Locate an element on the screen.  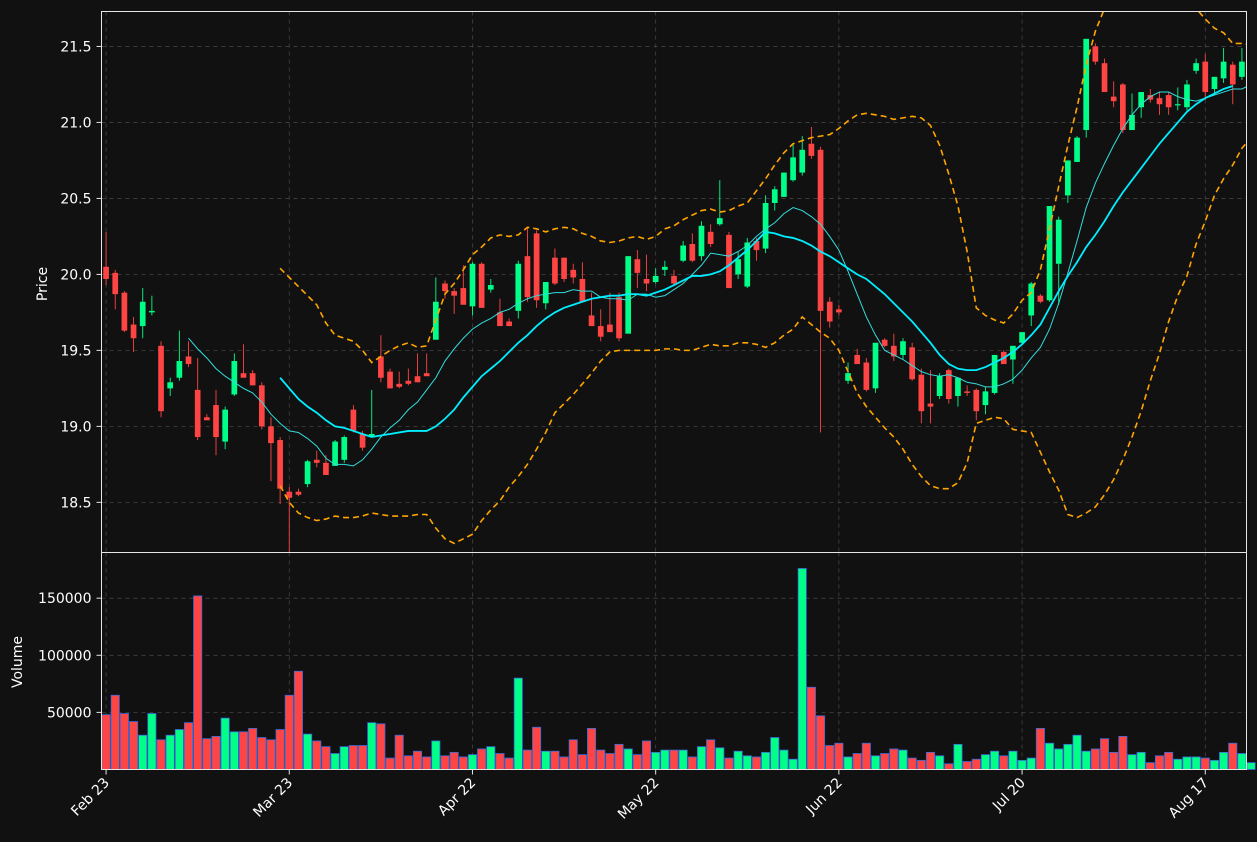
volume-ytick-label: 150000 is located at coordinates (64, 599).